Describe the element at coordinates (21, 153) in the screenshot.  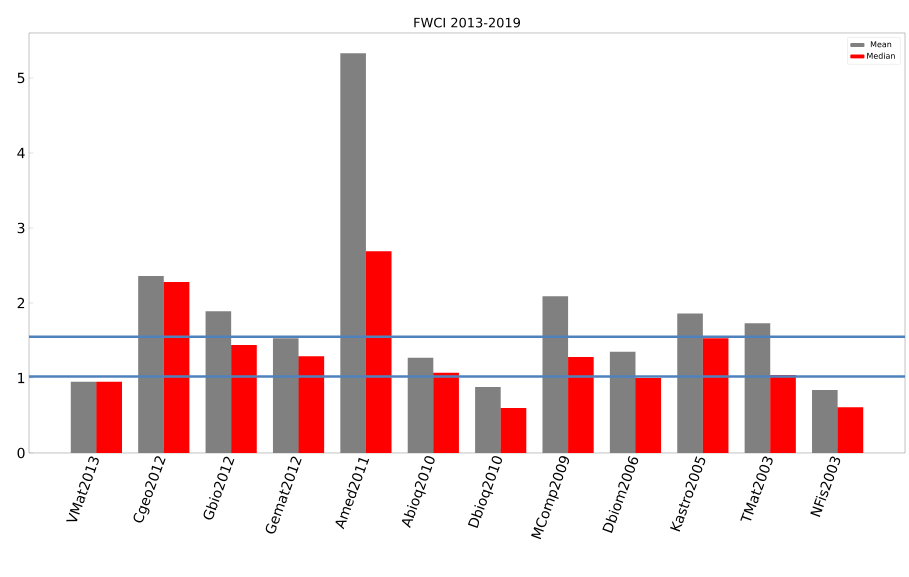
I see `y-tick-label: 4` at that location.